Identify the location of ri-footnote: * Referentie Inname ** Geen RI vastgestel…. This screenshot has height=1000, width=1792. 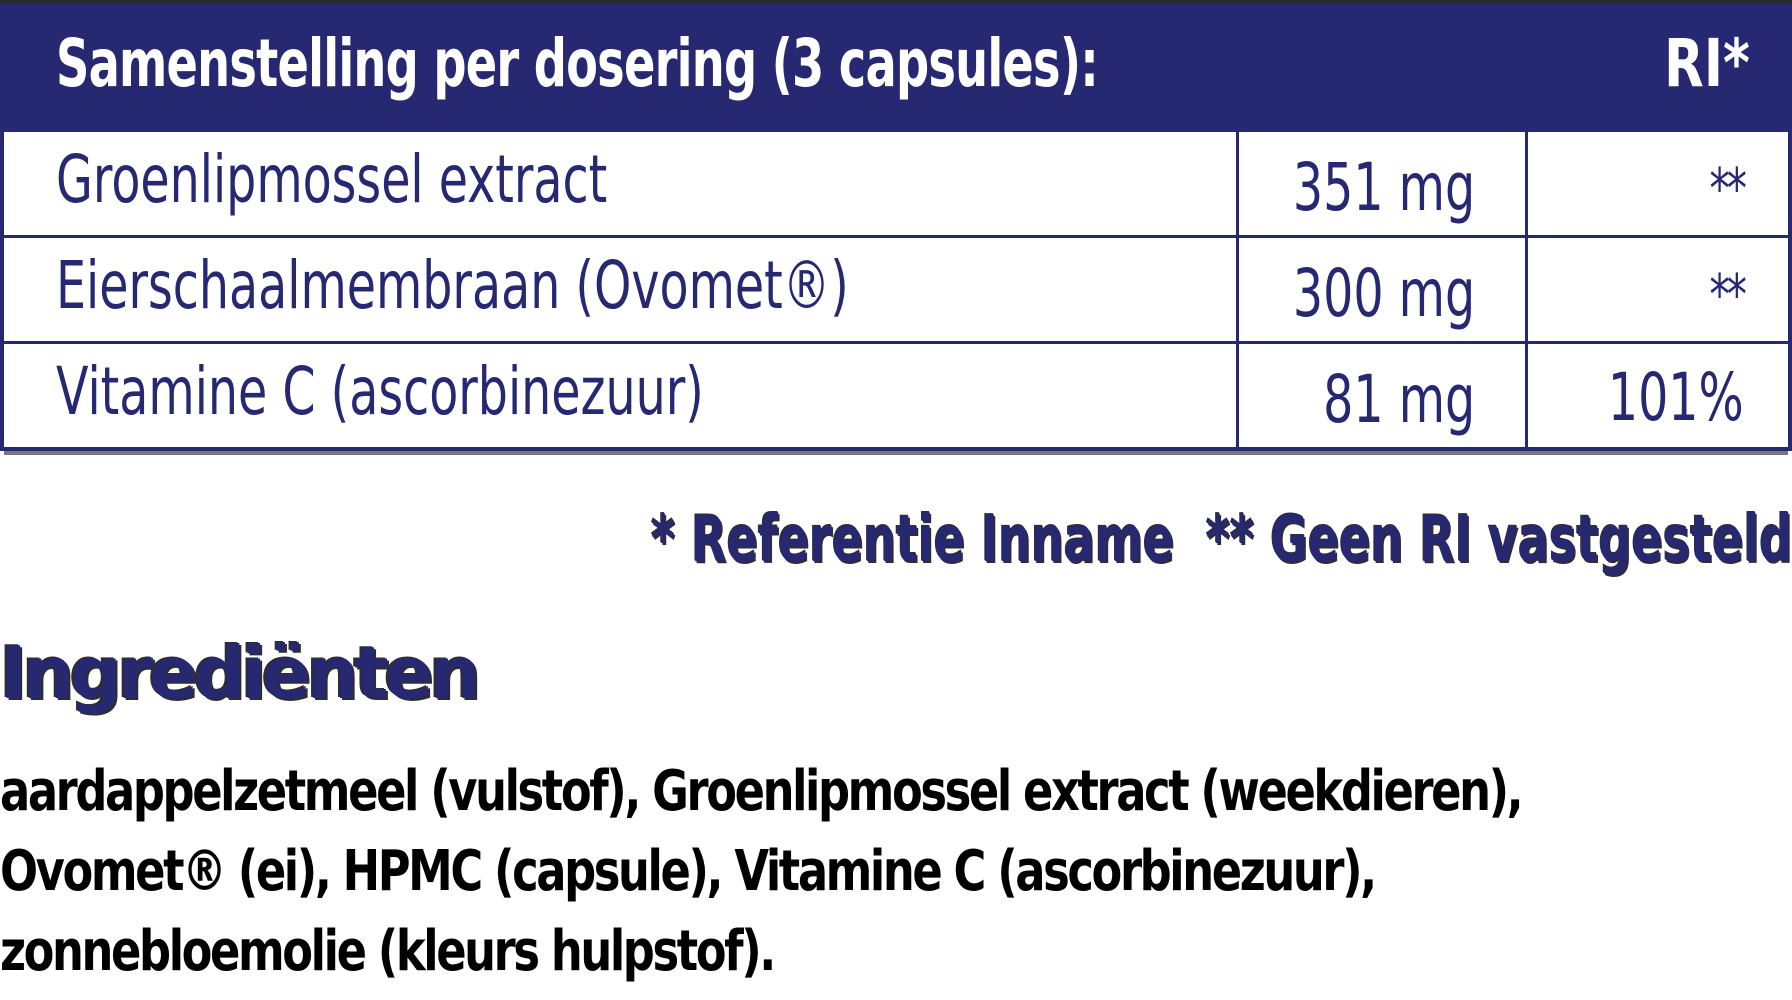
(1221, 540).